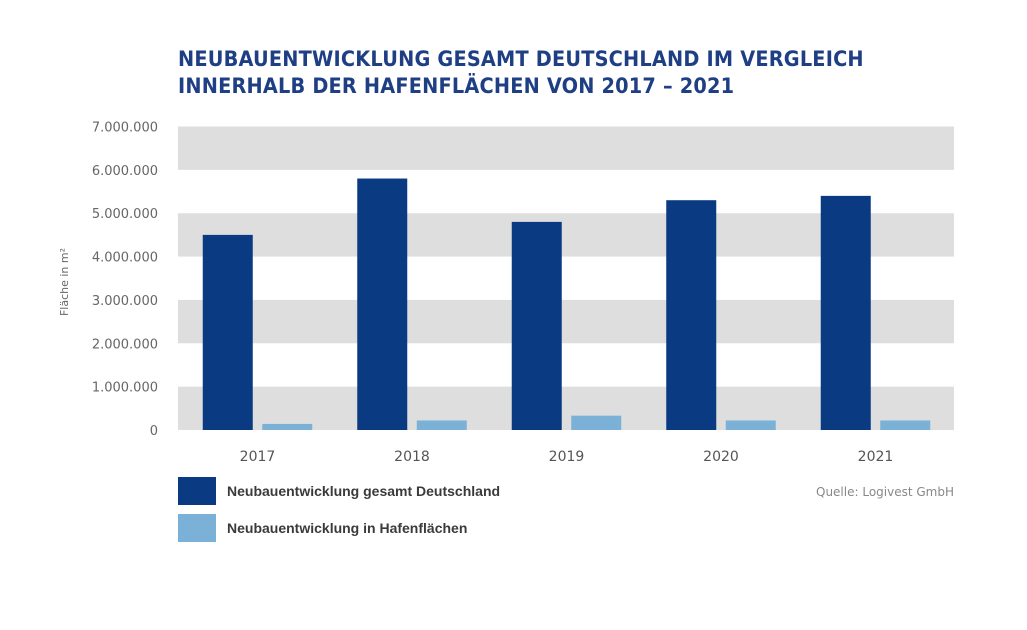 This screenshot has height=630, width=1027. What do you see at coordinates (845, 312) in the screenshot?
I see `bar-deutschland-2021` at bounding box center [845, 312].